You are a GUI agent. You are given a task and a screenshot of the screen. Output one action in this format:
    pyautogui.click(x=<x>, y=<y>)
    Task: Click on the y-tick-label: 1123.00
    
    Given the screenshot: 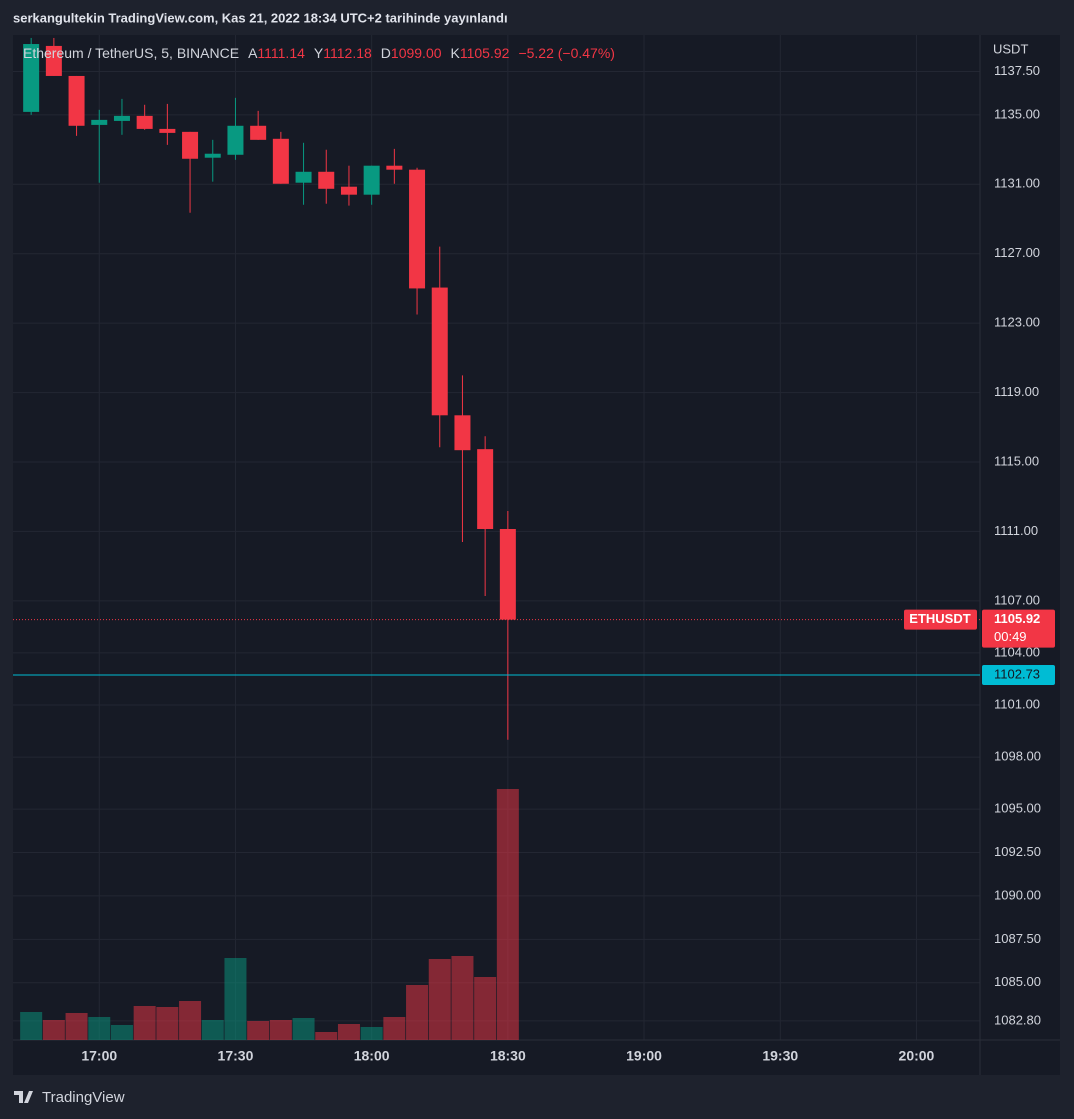 What is the action you would take?
    pyautogui.click(x=1017, y=322)
    